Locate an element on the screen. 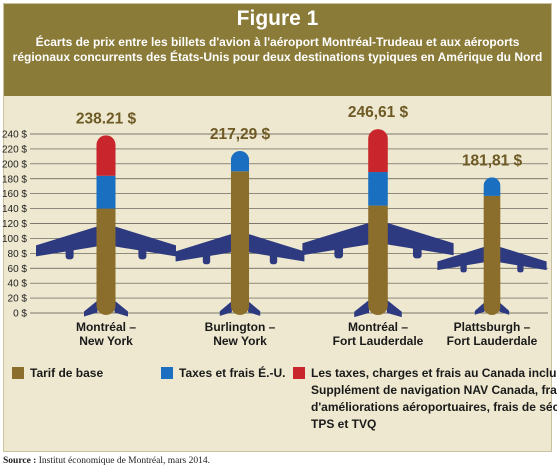 The height and width of the screenshot is (471, 557). legend-label-line: TPS et TVQ is located at coordinates (343, 424).